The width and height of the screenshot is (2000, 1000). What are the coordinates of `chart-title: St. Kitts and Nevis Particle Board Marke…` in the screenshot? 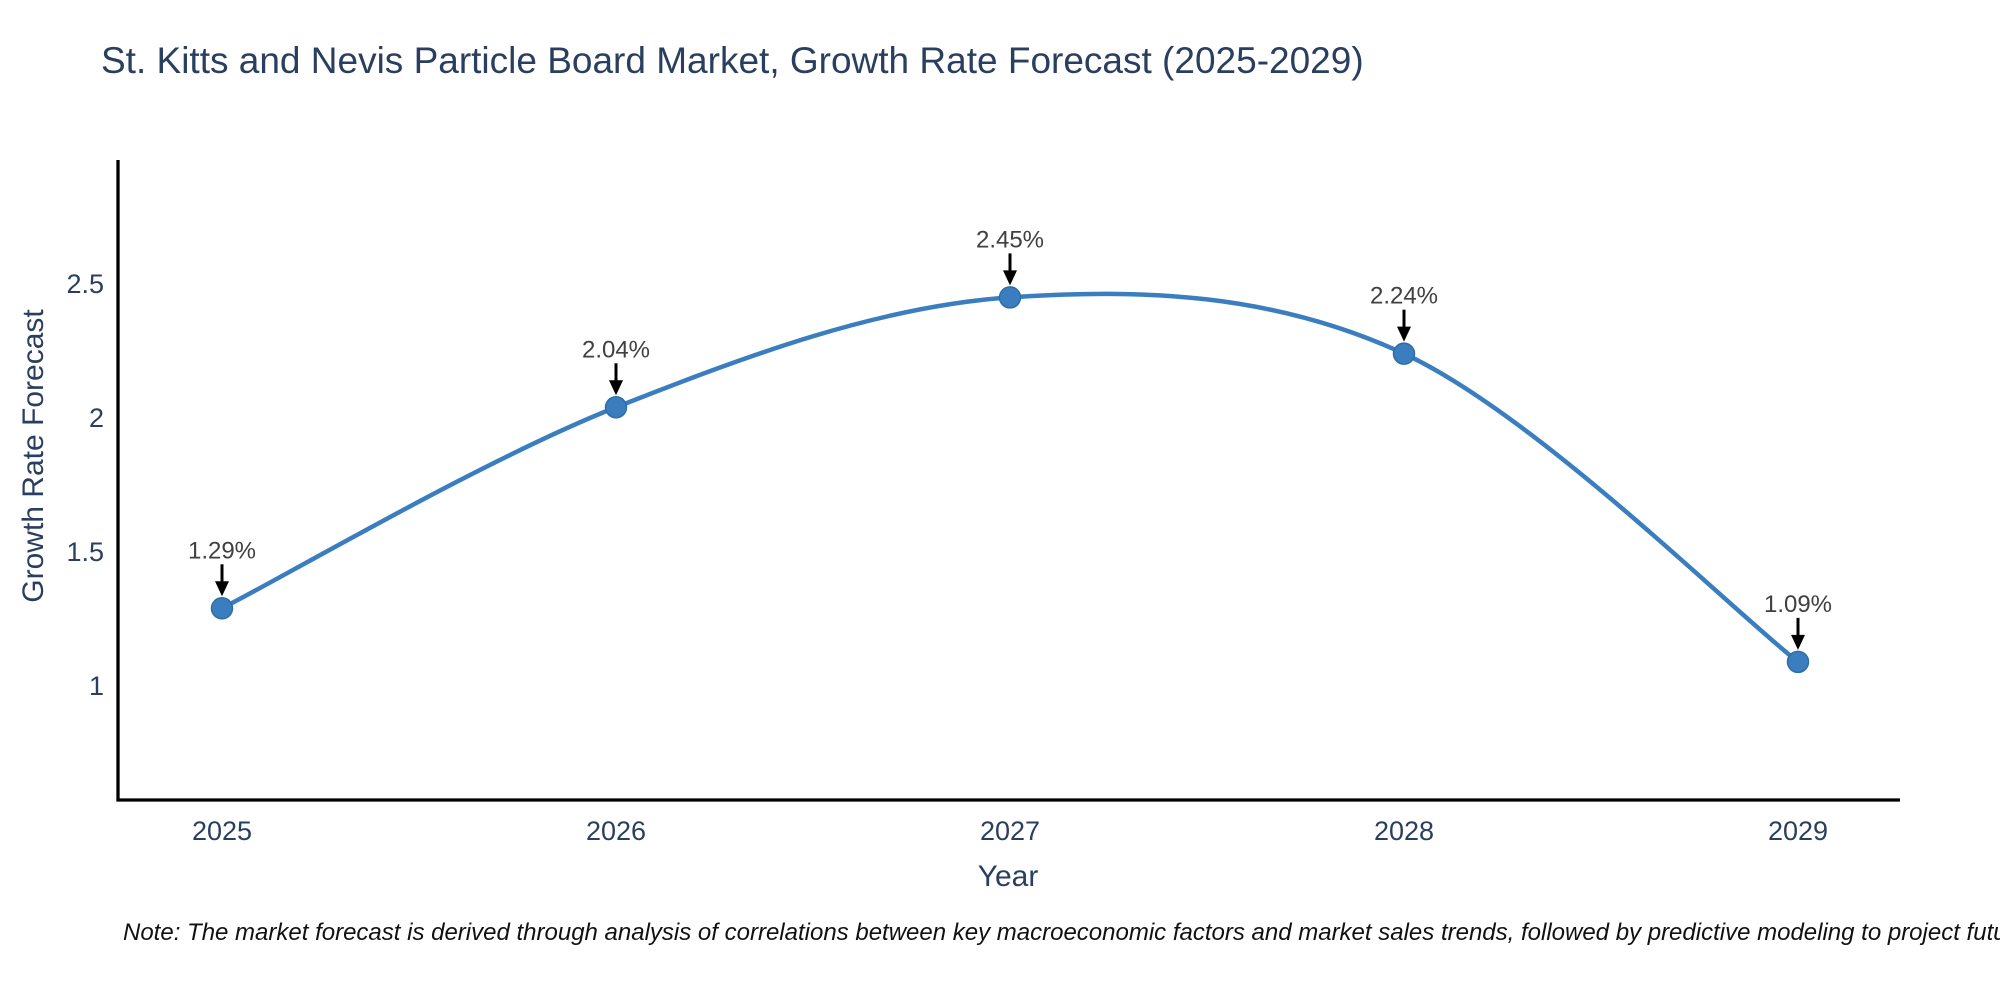 It's located at (732, 60).